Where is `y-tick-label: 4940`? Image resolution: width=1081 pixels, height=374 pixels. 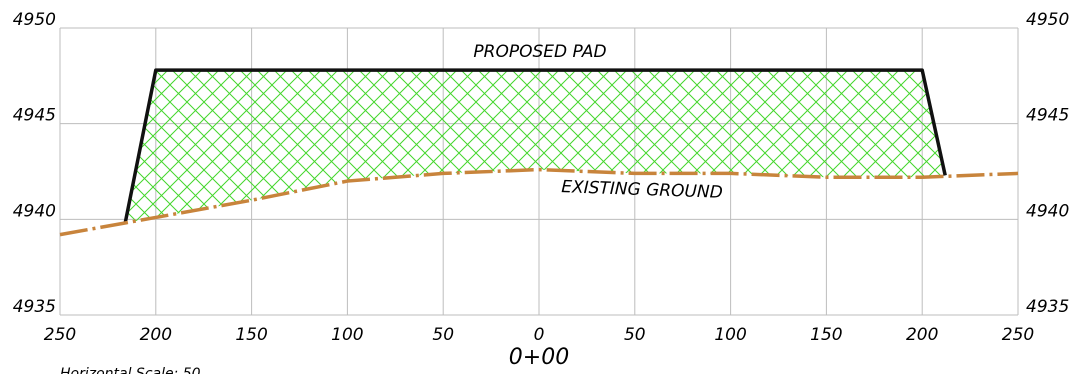 y-tick-label: 4940 is located at coordinates (34, 211).